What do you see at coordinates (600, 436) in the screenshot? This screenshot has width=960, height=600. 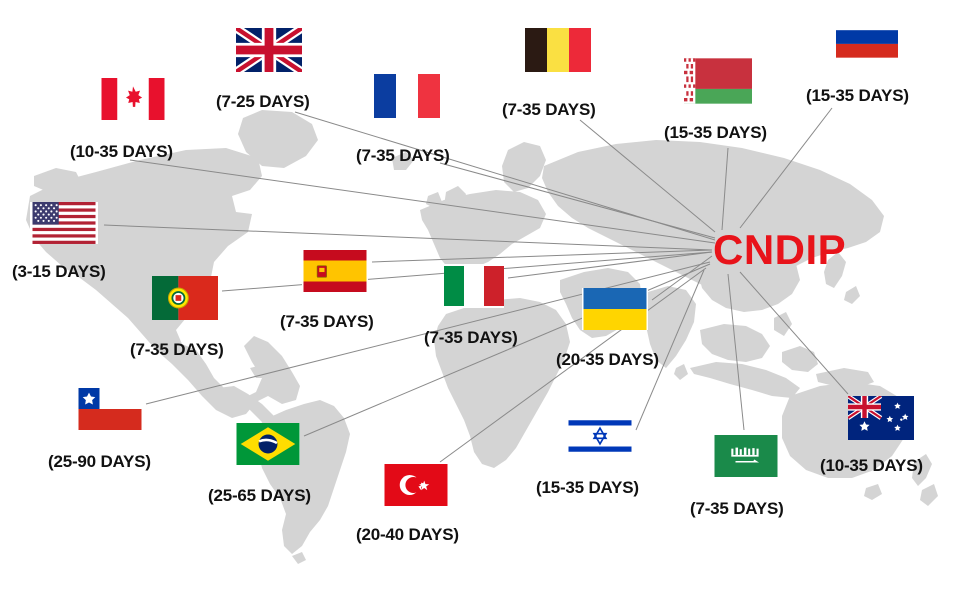 I see `israel-flag` at bounding box center [600, 436].